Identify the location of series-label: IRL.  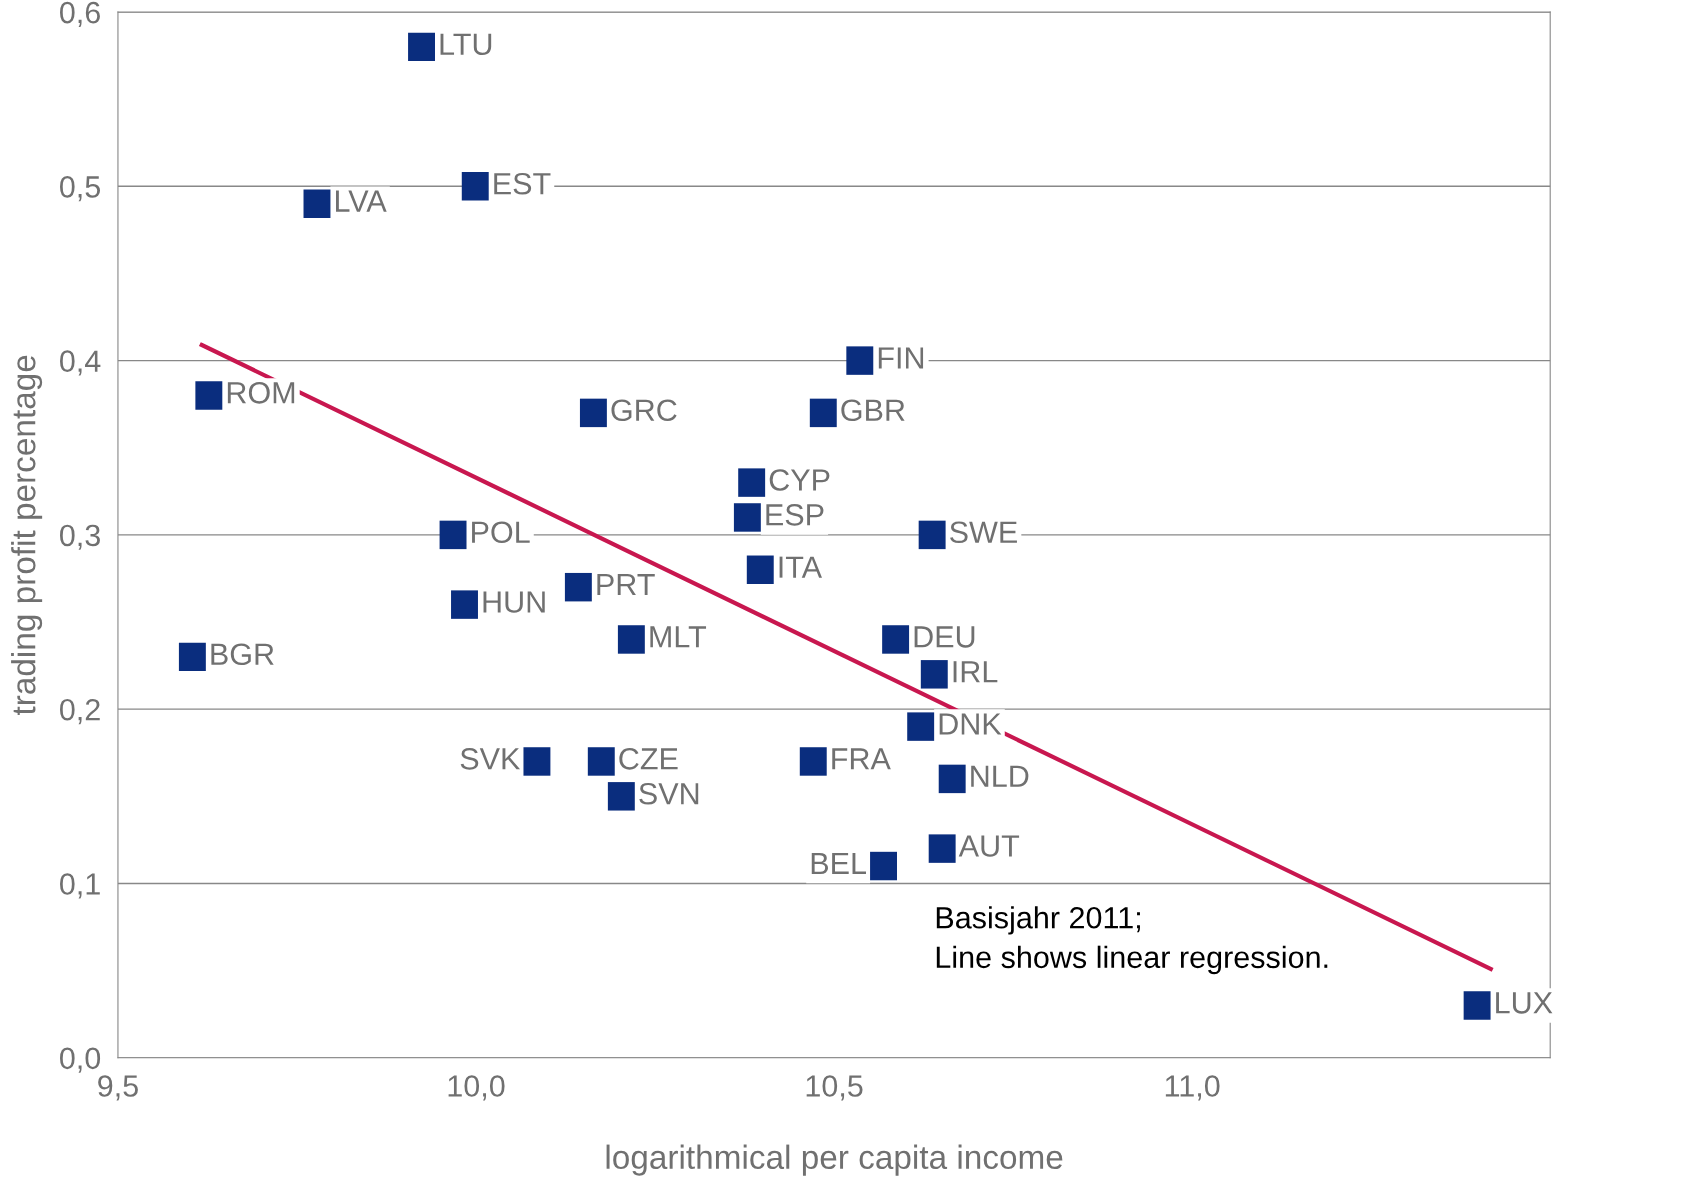
(975, 672).